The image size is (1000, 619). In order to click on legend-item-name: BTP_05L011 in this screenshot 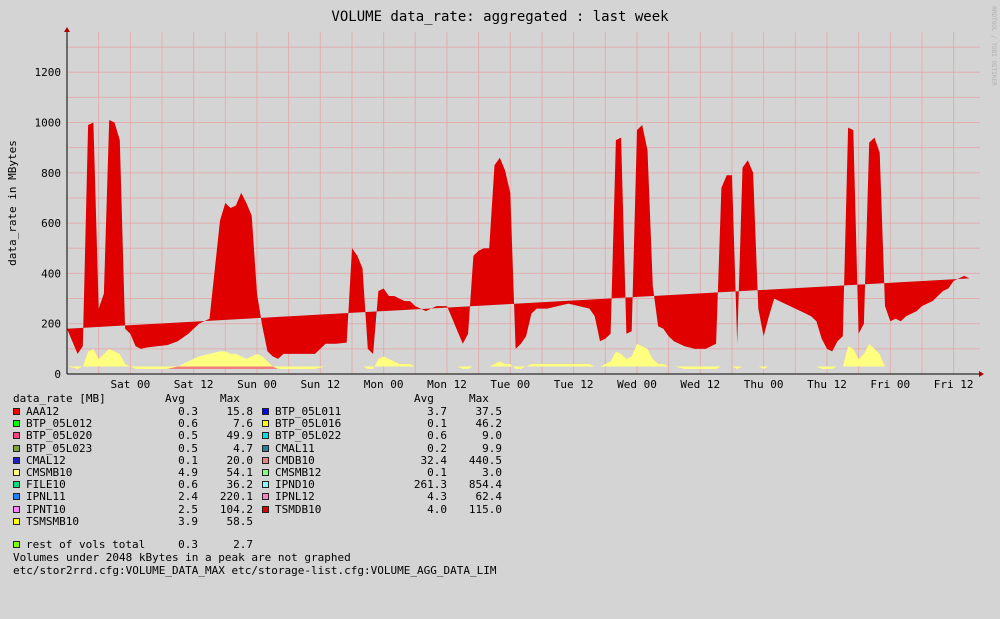, I will do `click(308, 411)`.